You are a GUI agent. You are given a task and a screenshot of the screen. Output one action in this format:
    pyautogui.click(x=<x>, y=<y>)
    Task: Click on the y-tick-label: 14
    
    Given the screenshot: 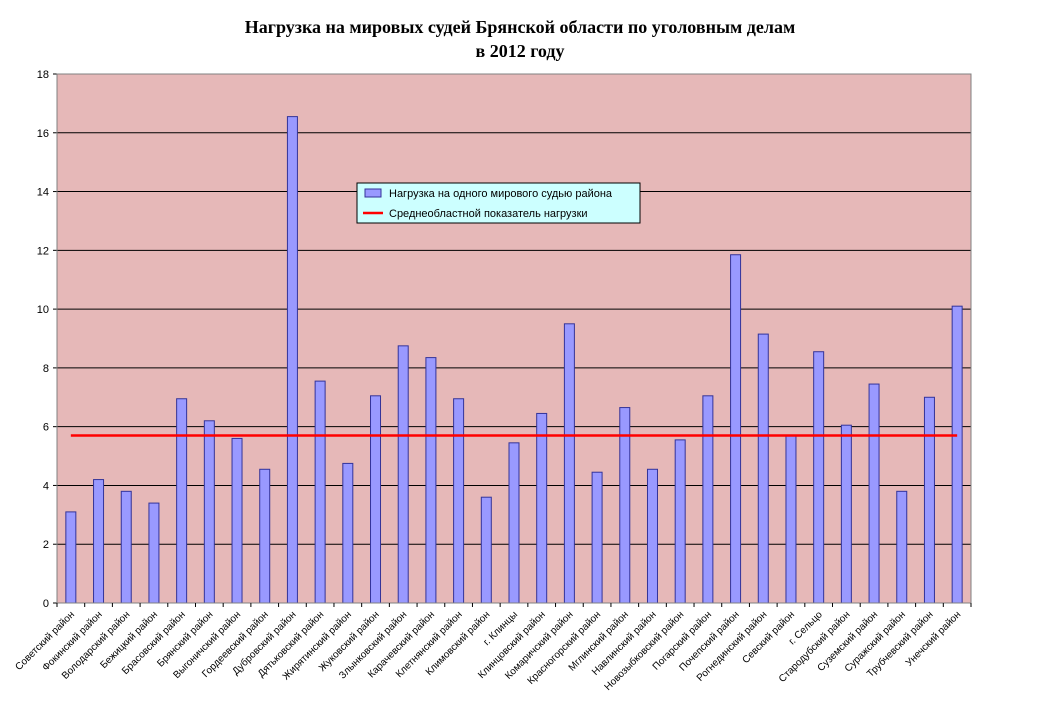 What is the action you would take?
    pyautogui.click(x=43, y=193)
    